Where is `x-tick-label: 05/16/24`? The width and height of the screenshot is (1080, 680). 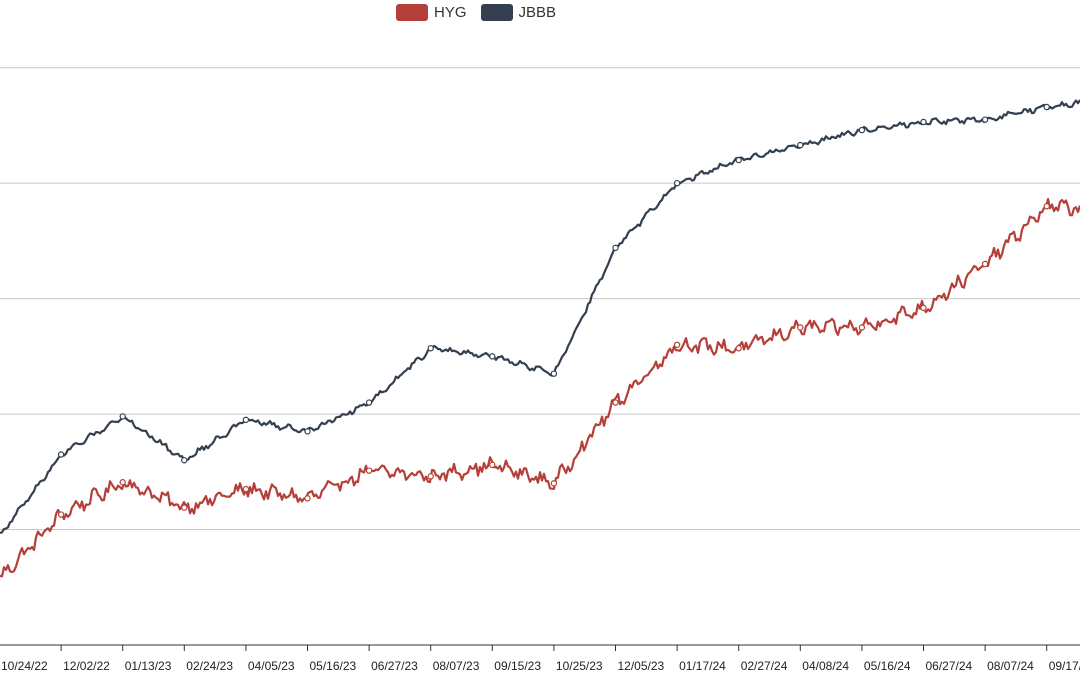
x-tick-label: 05/16/24 is located at coordinates (887, 666).